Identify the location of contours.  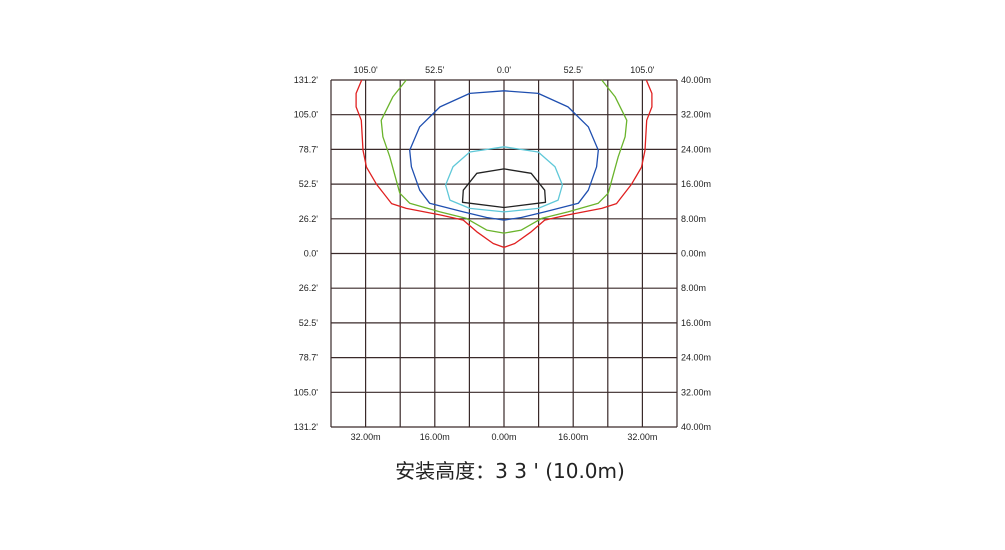
(504, 164).